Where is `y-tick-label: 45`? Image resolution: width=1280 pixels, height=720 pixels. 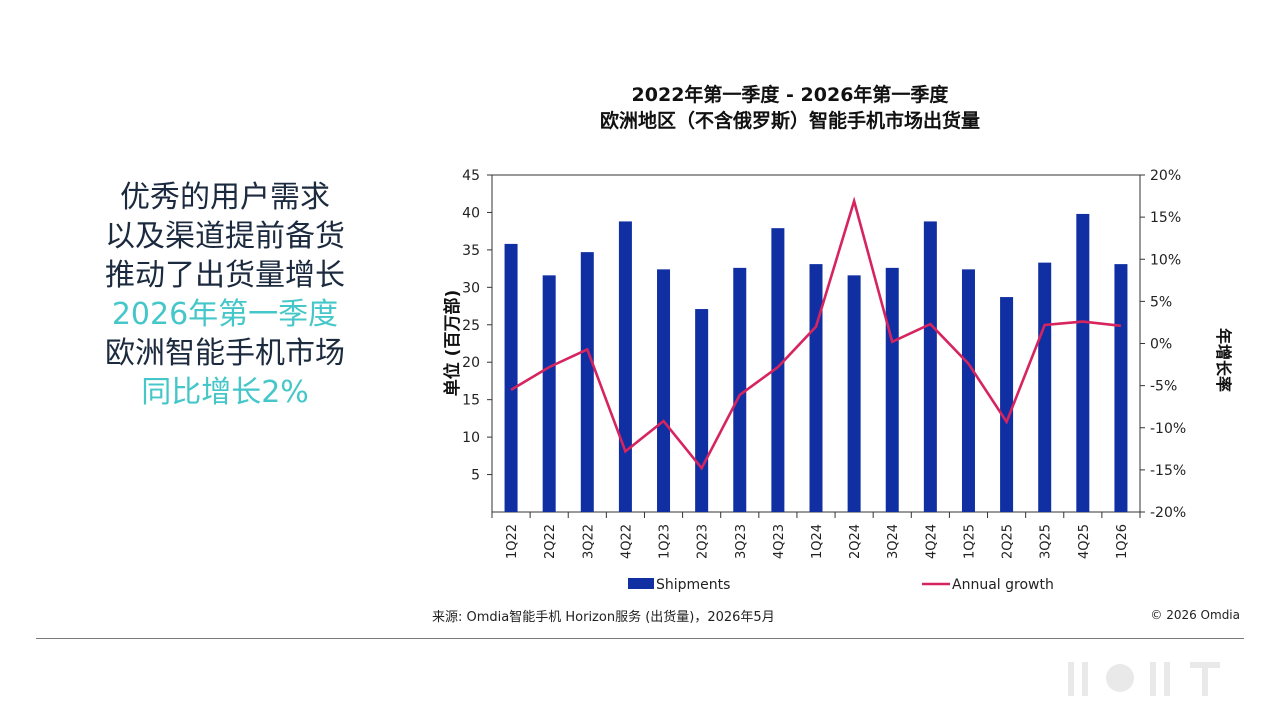
y-tick-label: 45 is located at coordinates (471, 176).